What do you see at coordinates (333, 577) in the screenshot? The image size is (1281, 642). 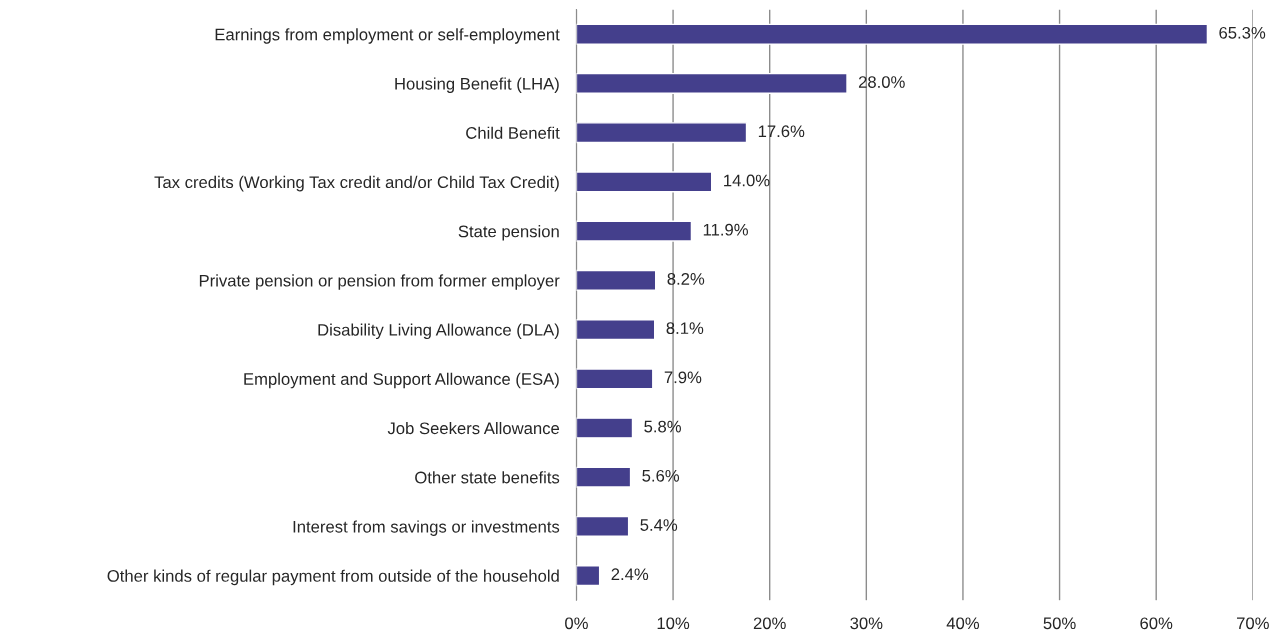 I see `y-tick-label: Other kinds of regular payment from outside of the household` at bounding box center [333, 577].